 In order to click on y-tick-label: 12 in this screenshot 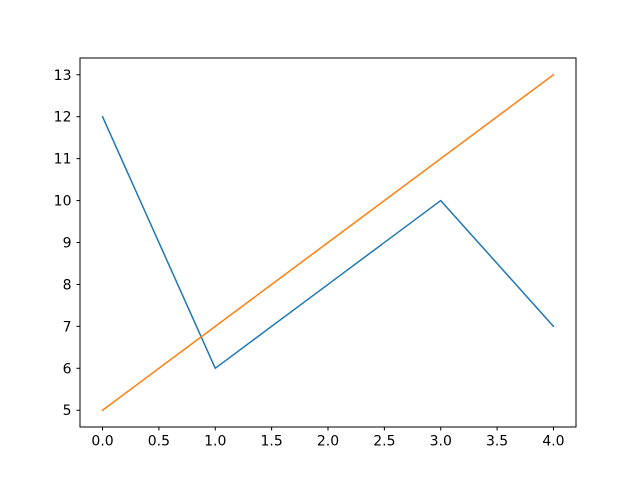, I will do `click(63, 118)`.